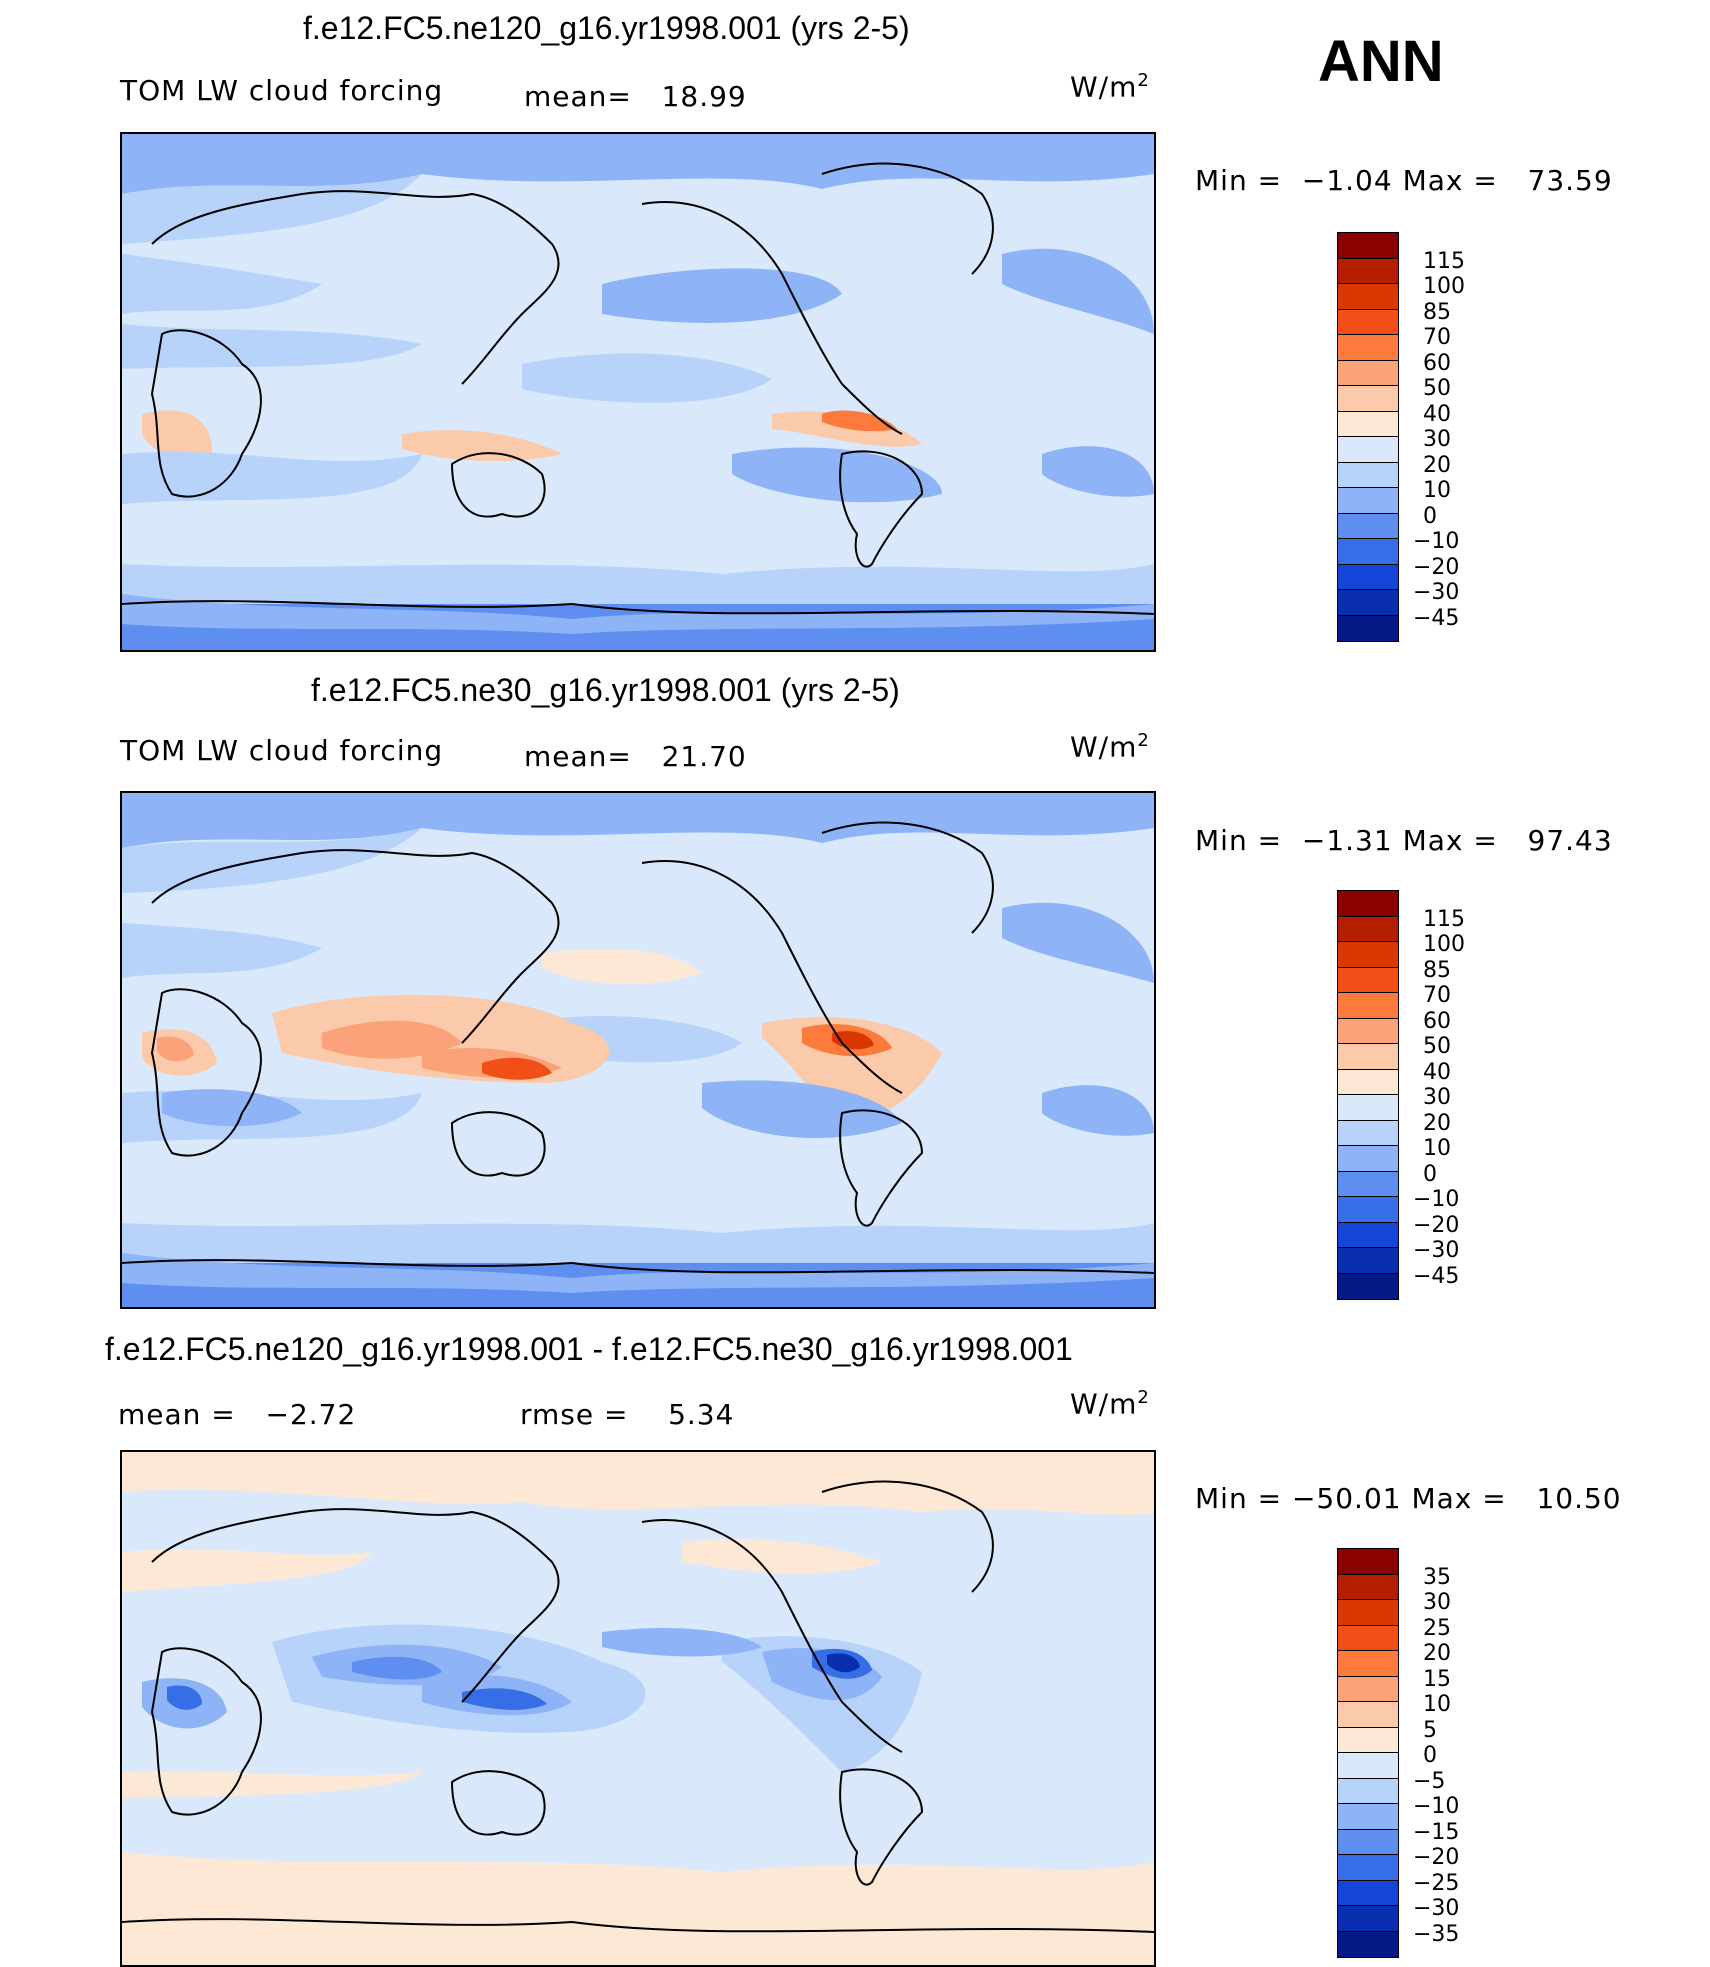 The image size is (1710, 1967). I want to click on panel-1-units: W/m2, so click(1110, 87).